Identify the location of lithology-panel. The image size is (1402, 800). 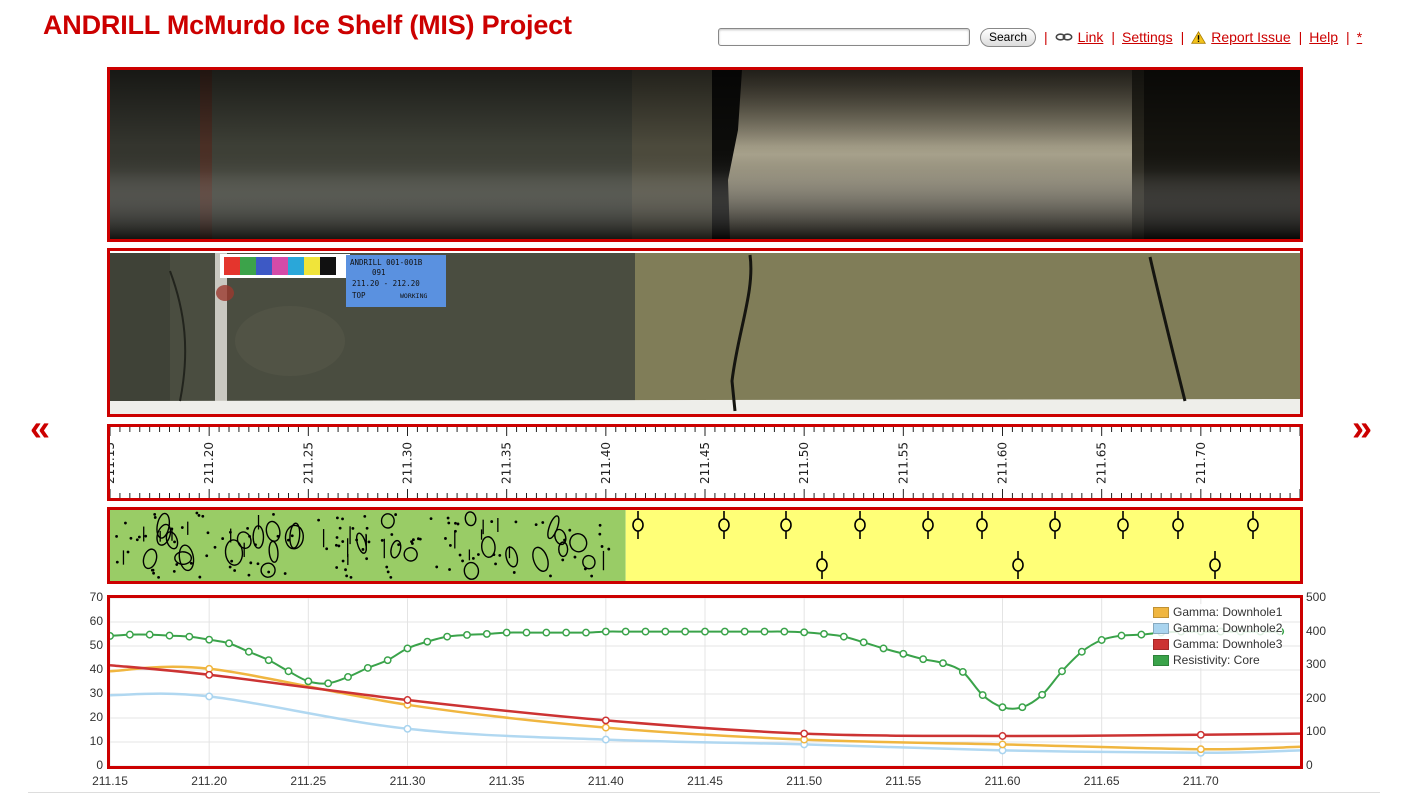
(705, 545).